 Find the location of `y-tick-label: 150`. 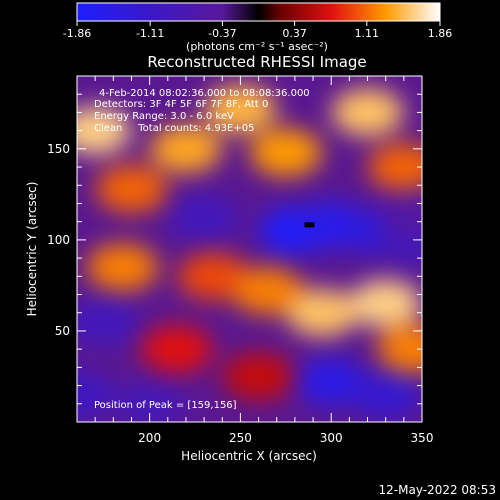

y-tick-label: 150 is located at coordinates (58, 149).